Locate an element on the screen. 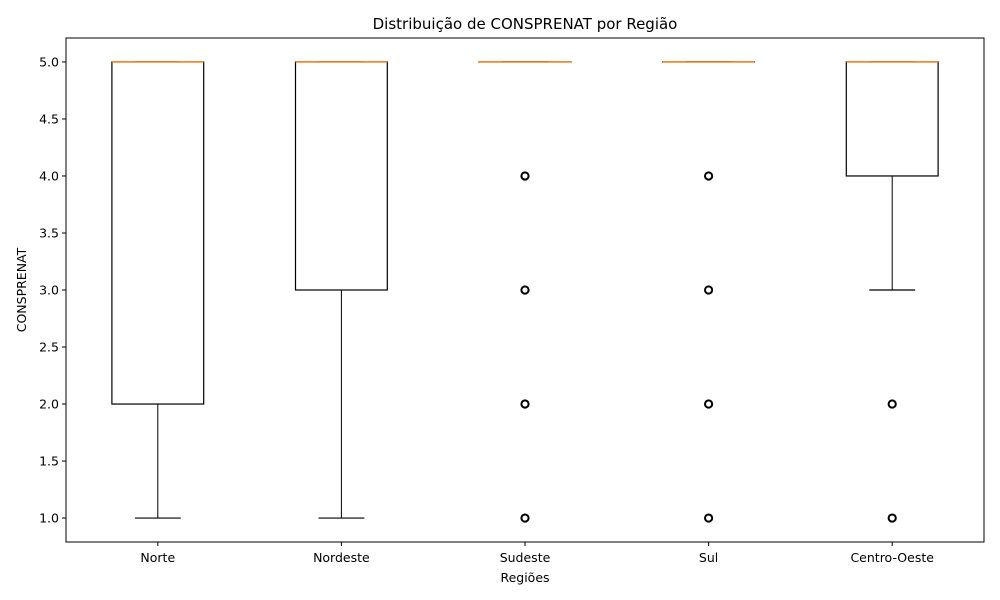  y-tick-label: 2.0 is located at coordinates (49, 404).